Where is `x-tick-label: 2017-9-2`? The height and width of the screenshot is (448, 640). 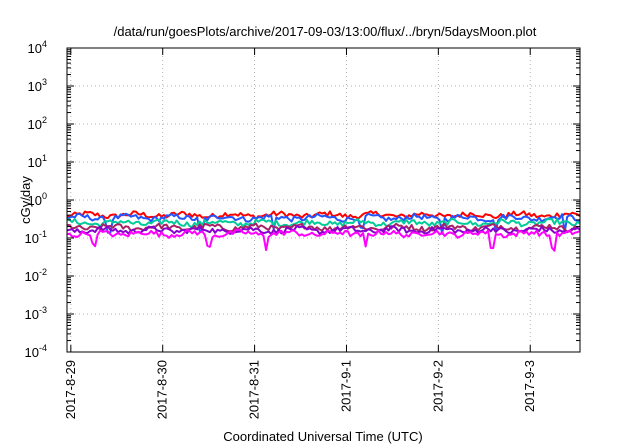 x-tick-label: 2017-9-2 is located at coordinates (437, 386).